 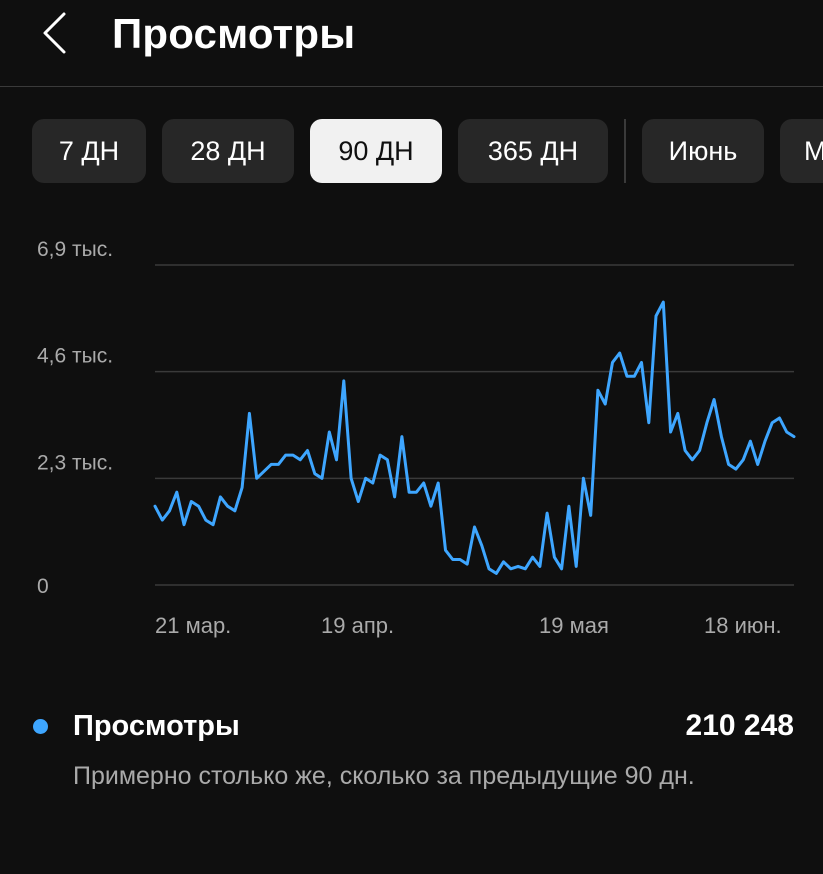 I want to click on x-tick-label: 21 мар., so click(x=193, y=625).